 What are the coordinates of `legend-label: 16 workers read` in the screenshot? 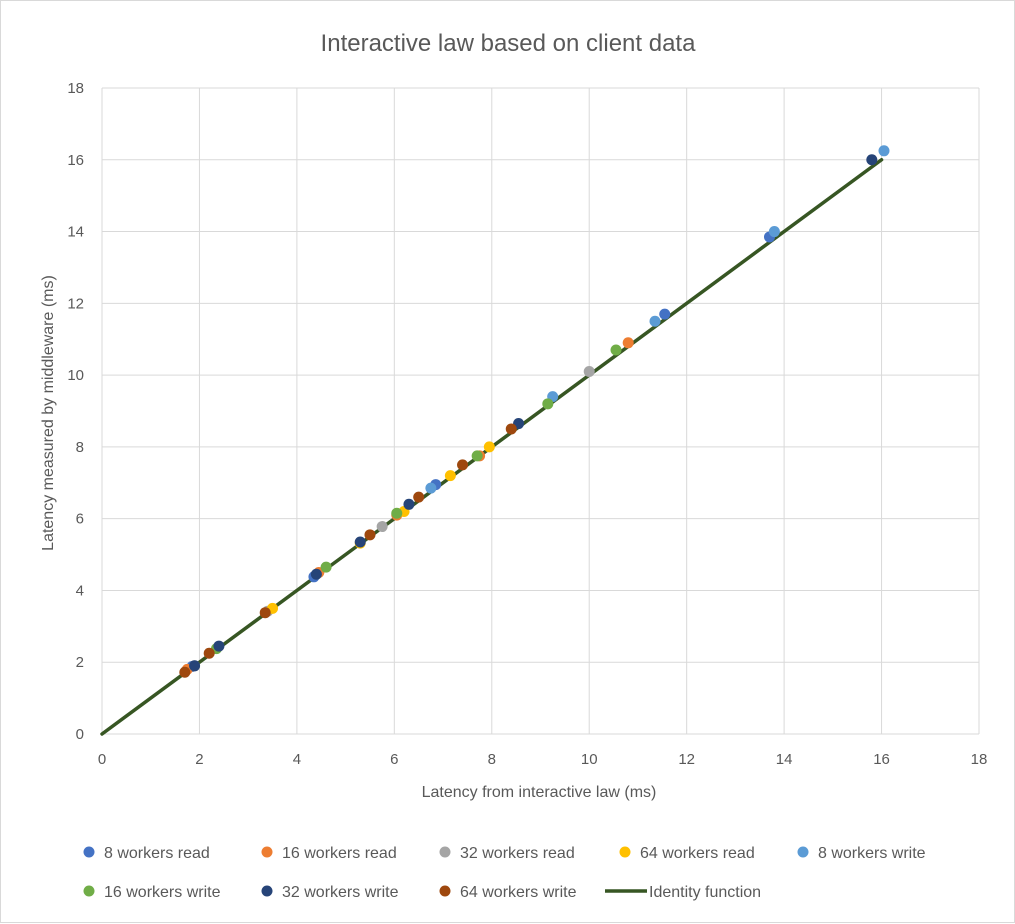 It's located at (339, 853).